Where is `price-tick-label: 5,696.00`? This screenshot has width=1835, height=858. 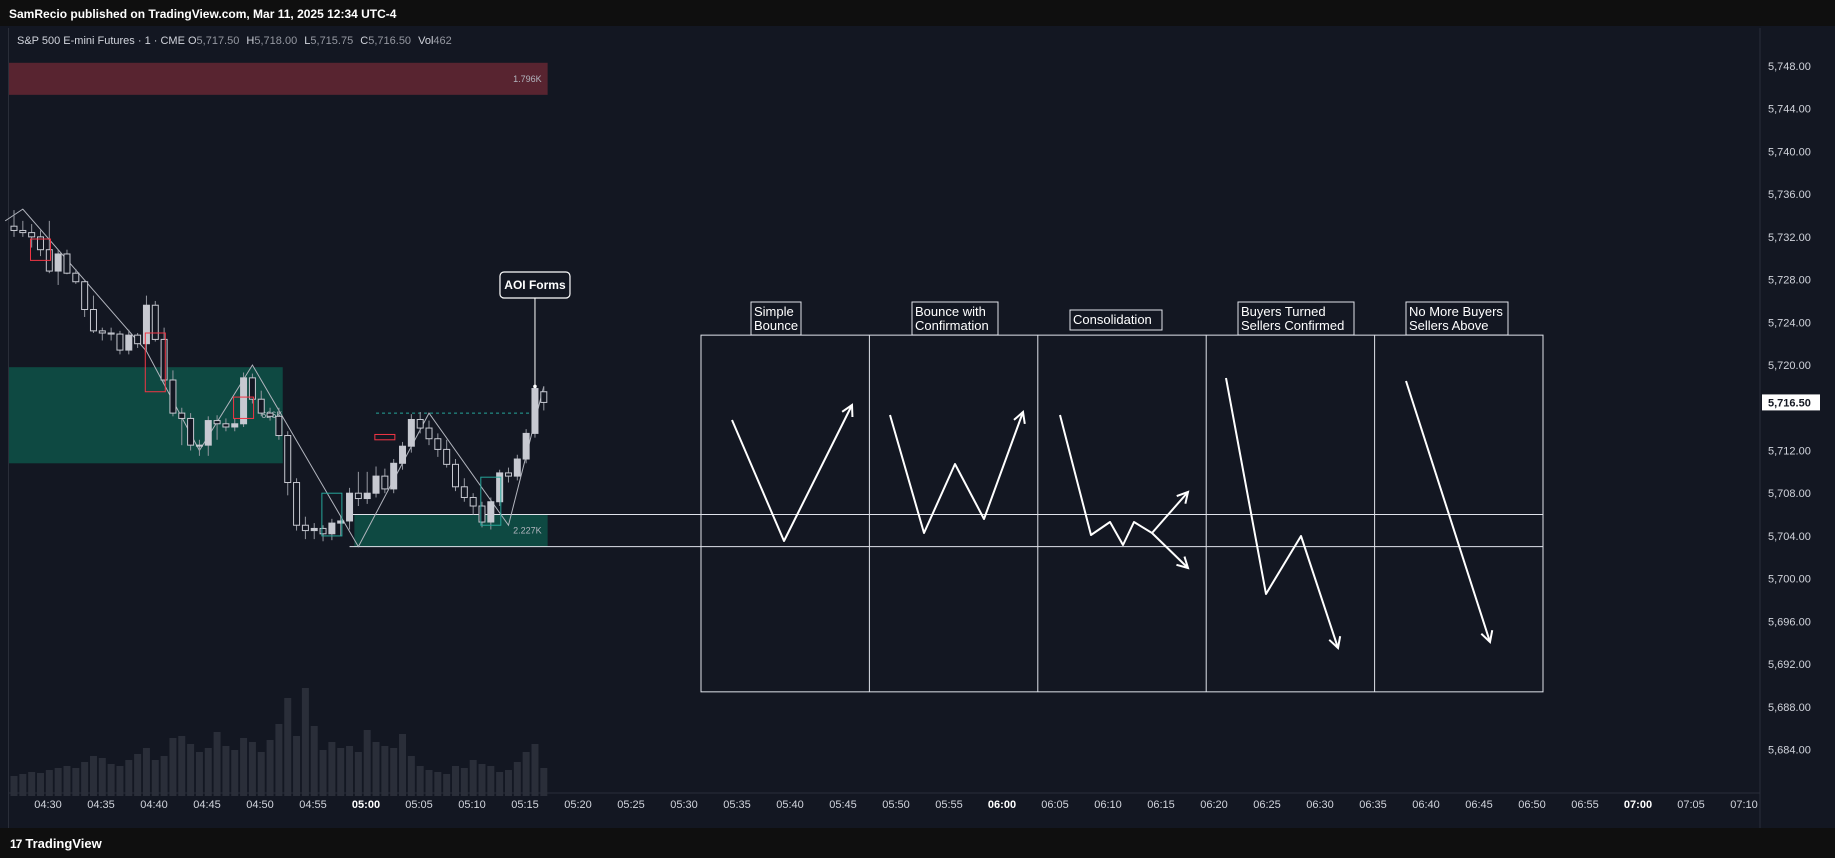
price-tick-label: 5,696.00 is located at coordinates (1789, 622).